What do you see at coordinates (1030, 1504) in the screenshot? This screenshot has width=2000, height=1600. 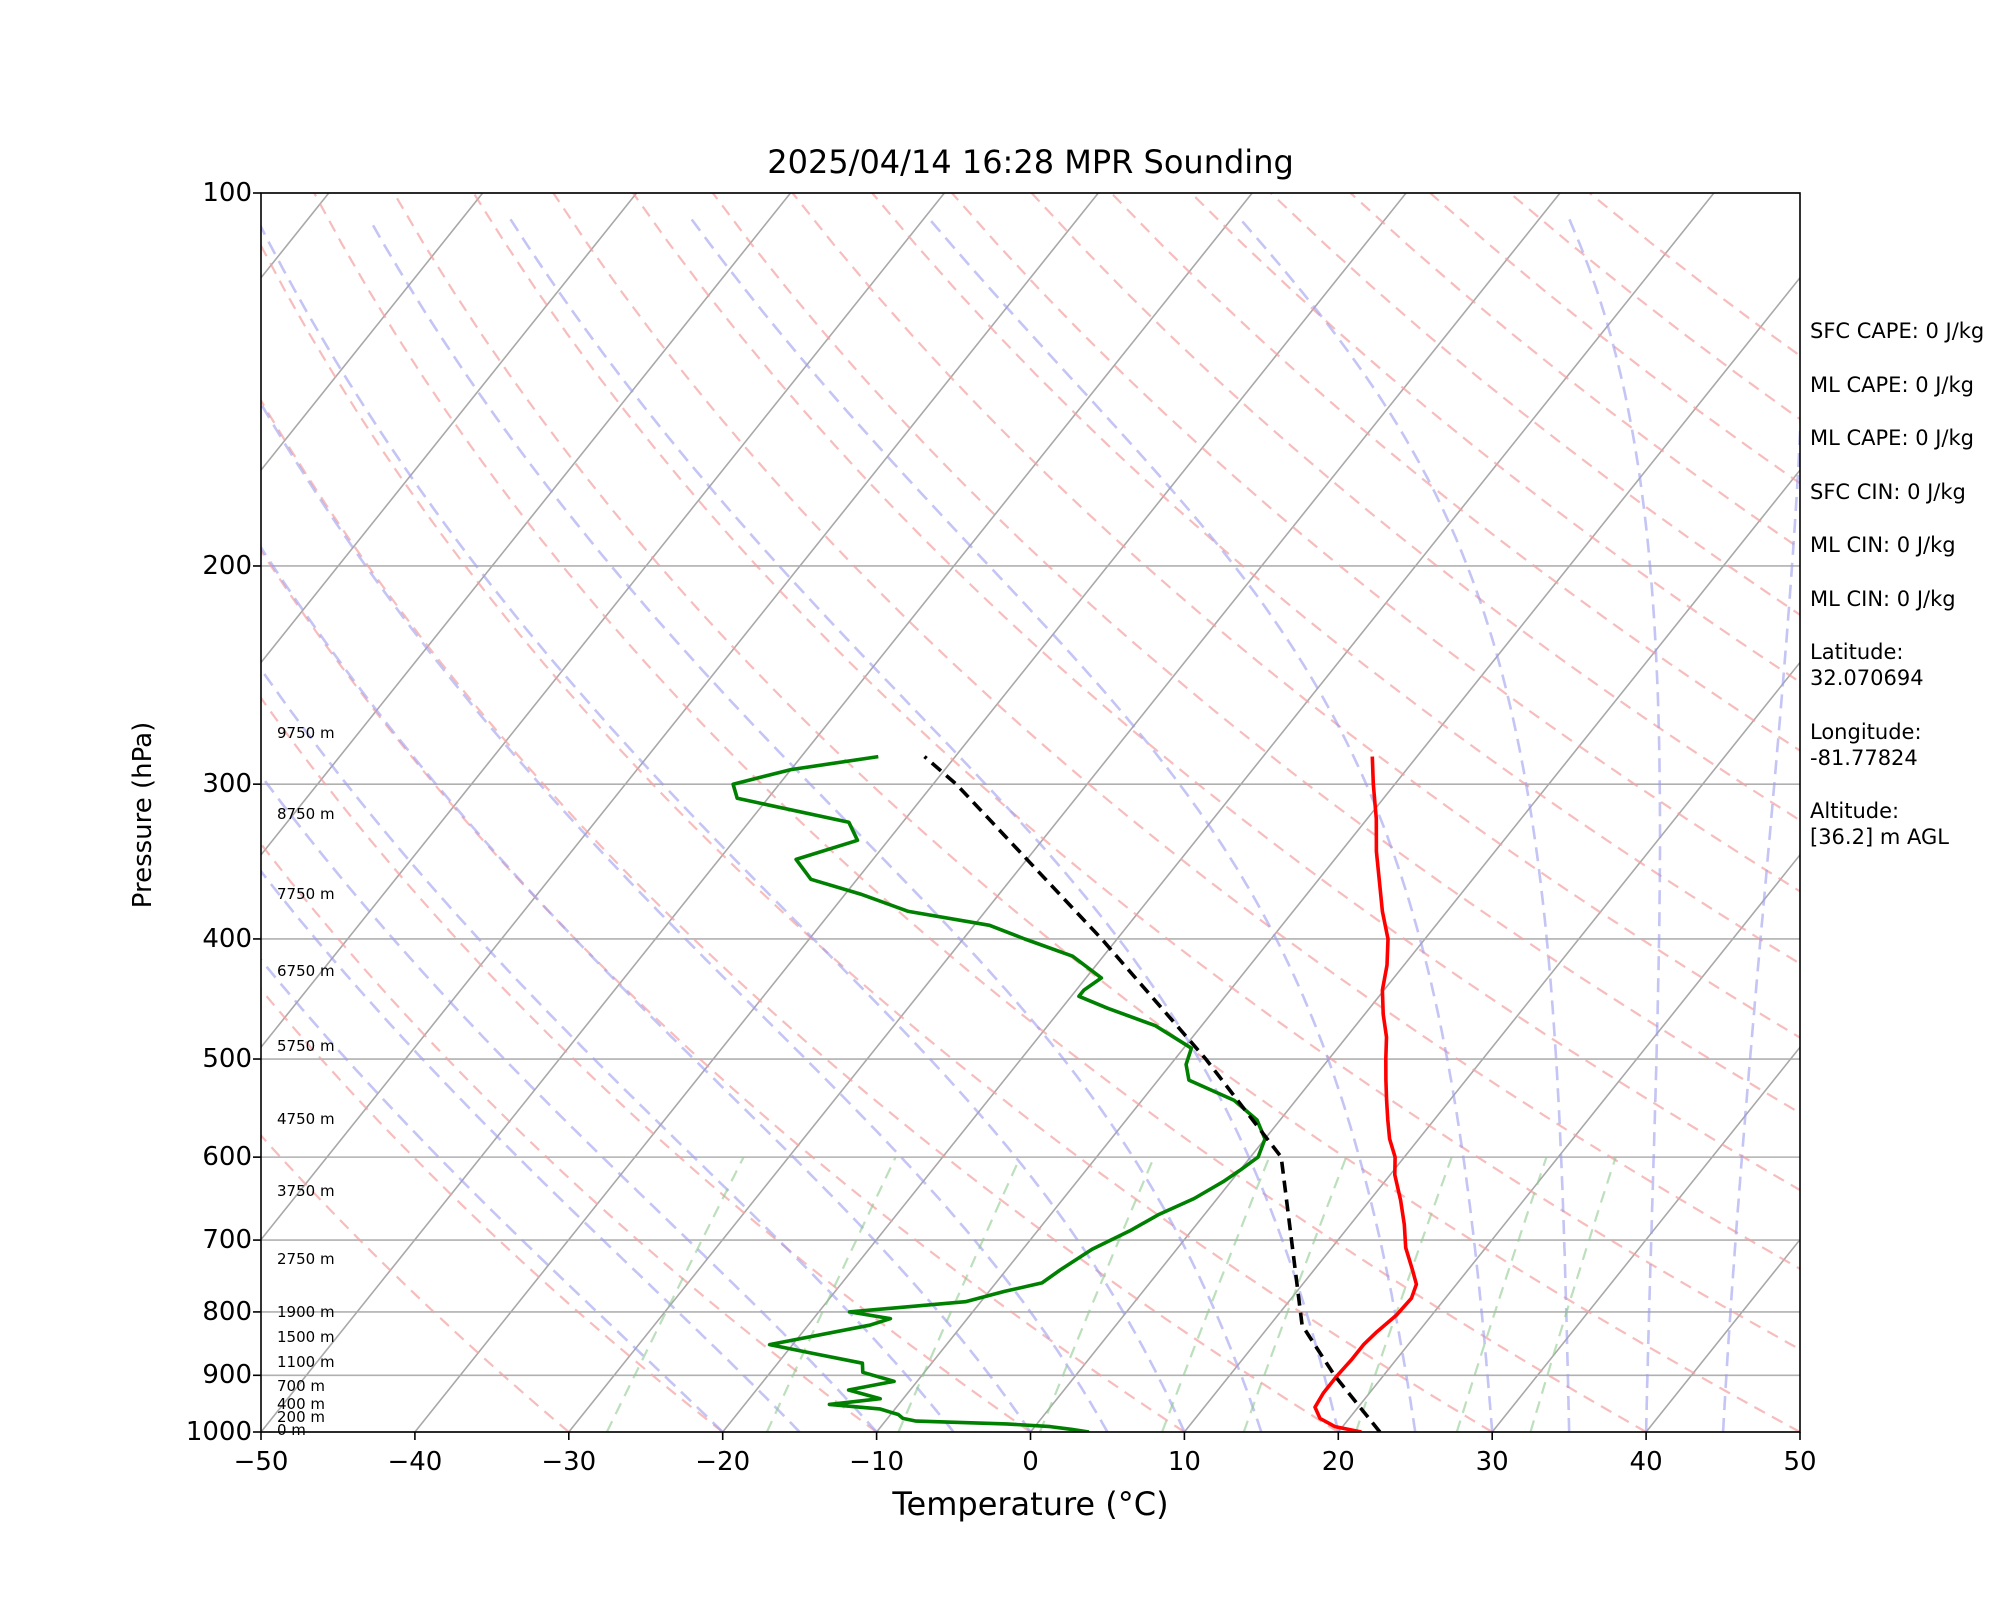 I see `x-axis-label: Temperature (°C)` at bounding box center [1030, 1504].